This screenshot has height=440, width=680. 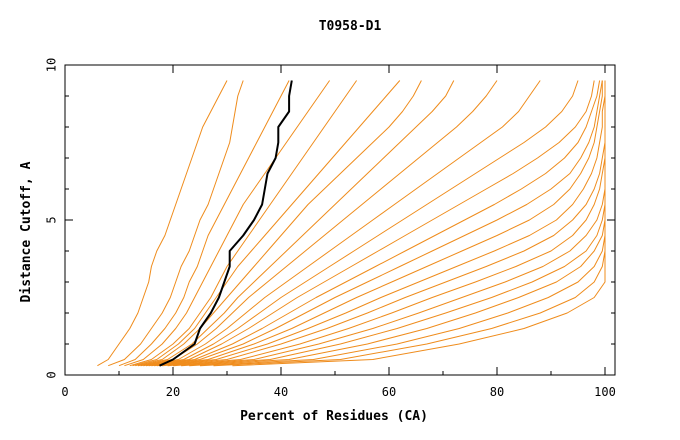 I want to click on x-tick-label-40: 40, so click(x=281, y=392).